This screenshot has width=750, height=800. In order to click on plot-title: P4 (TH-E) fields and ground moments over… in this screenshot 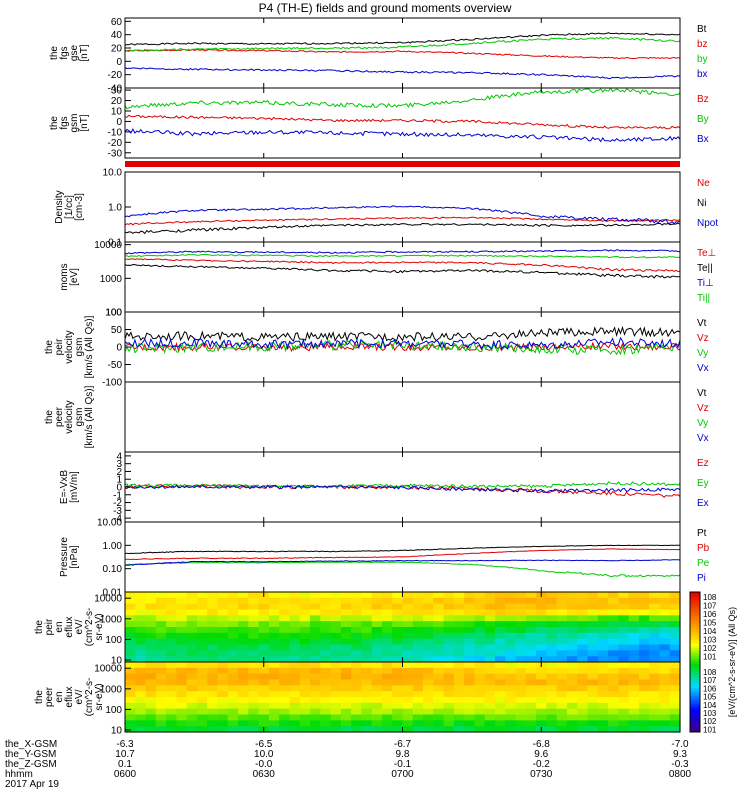, I will do `click(385, 8)`.